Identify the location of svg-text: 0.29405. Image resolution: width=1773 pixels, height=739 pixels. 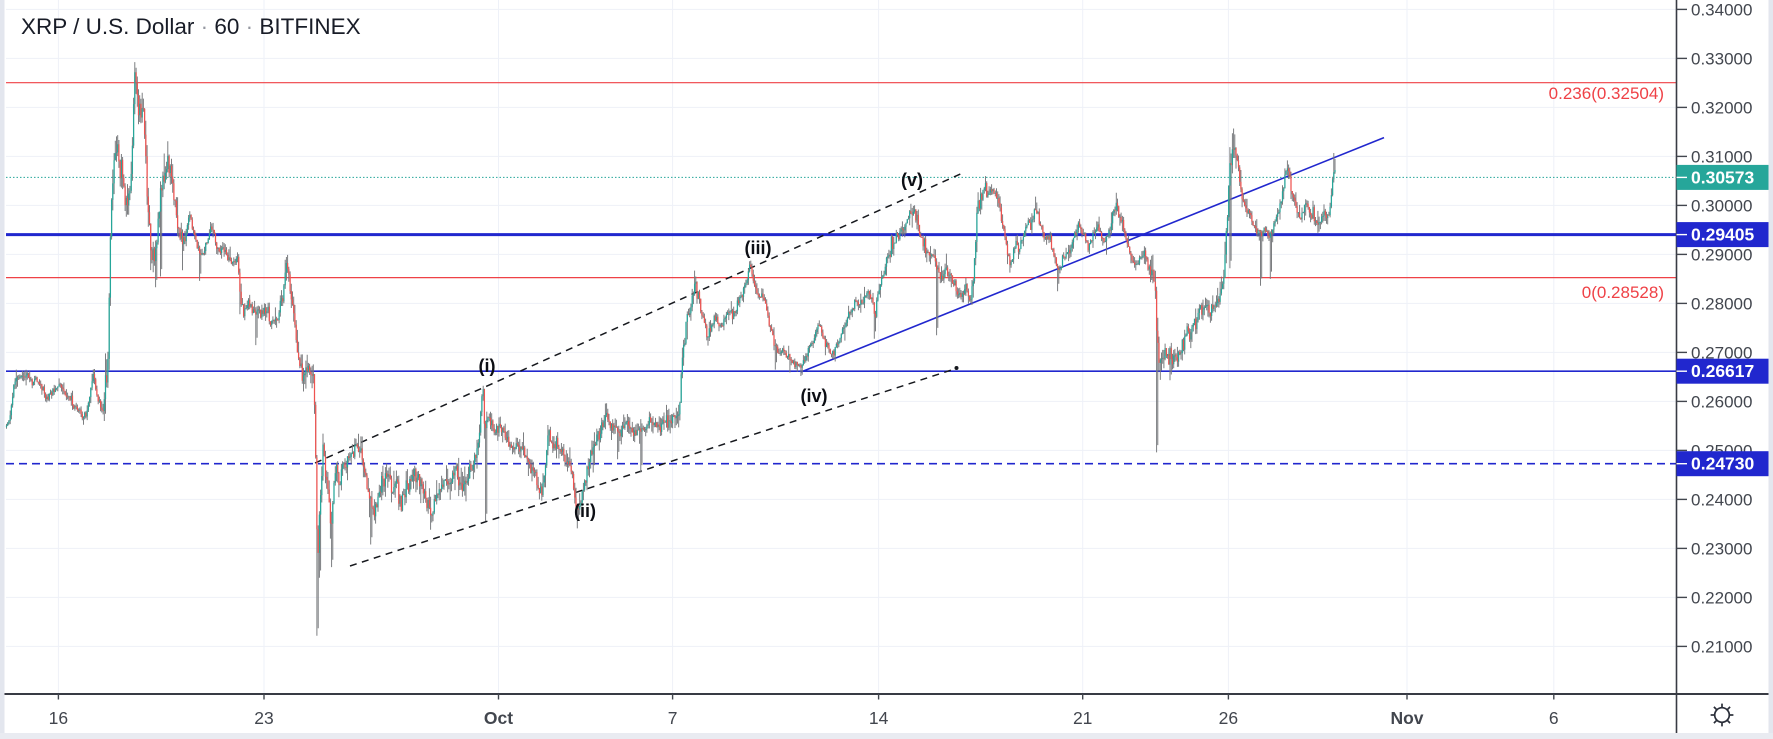
(1723, 235).